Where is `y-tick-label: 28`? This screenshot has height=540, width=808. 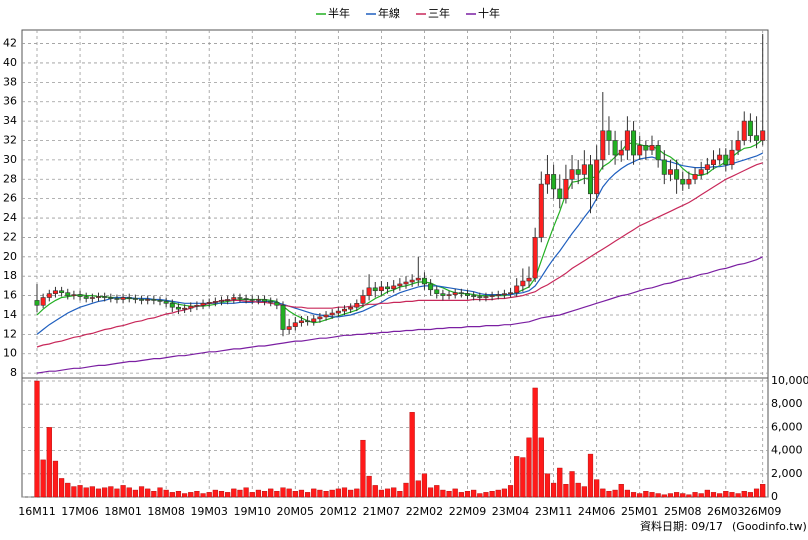
y-tick-label: 28 is located at coordinates (10, 178).